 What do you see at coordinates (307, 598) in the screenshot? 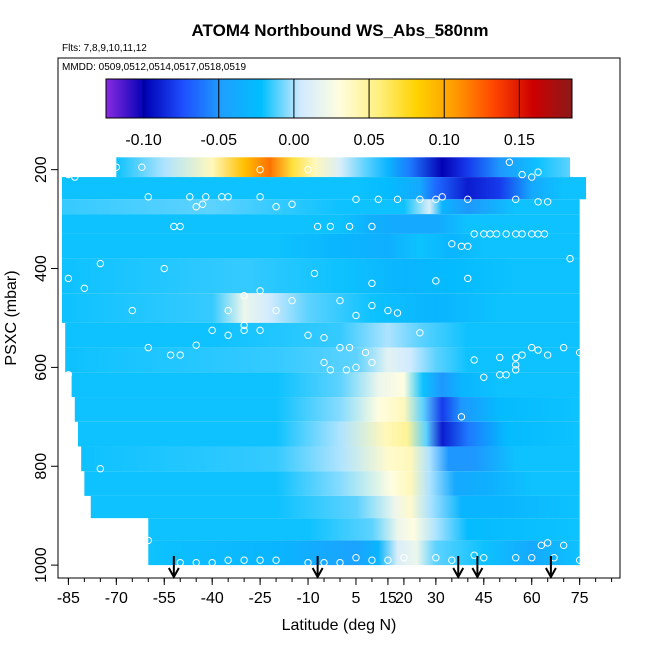
I see `x-tick-label: -10` at bounding box center [307, 598].